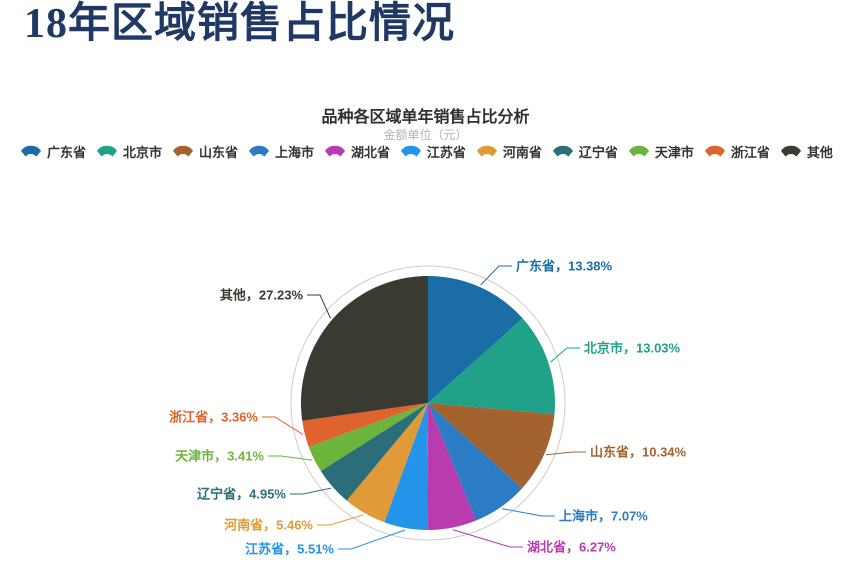 The width and height of the screenshot is (851, 586). What do you see at coordinates (425, 135) in the screenshot?
I see `chart-subtitle: 金额单位（元）` at bounding box center [425, 135].